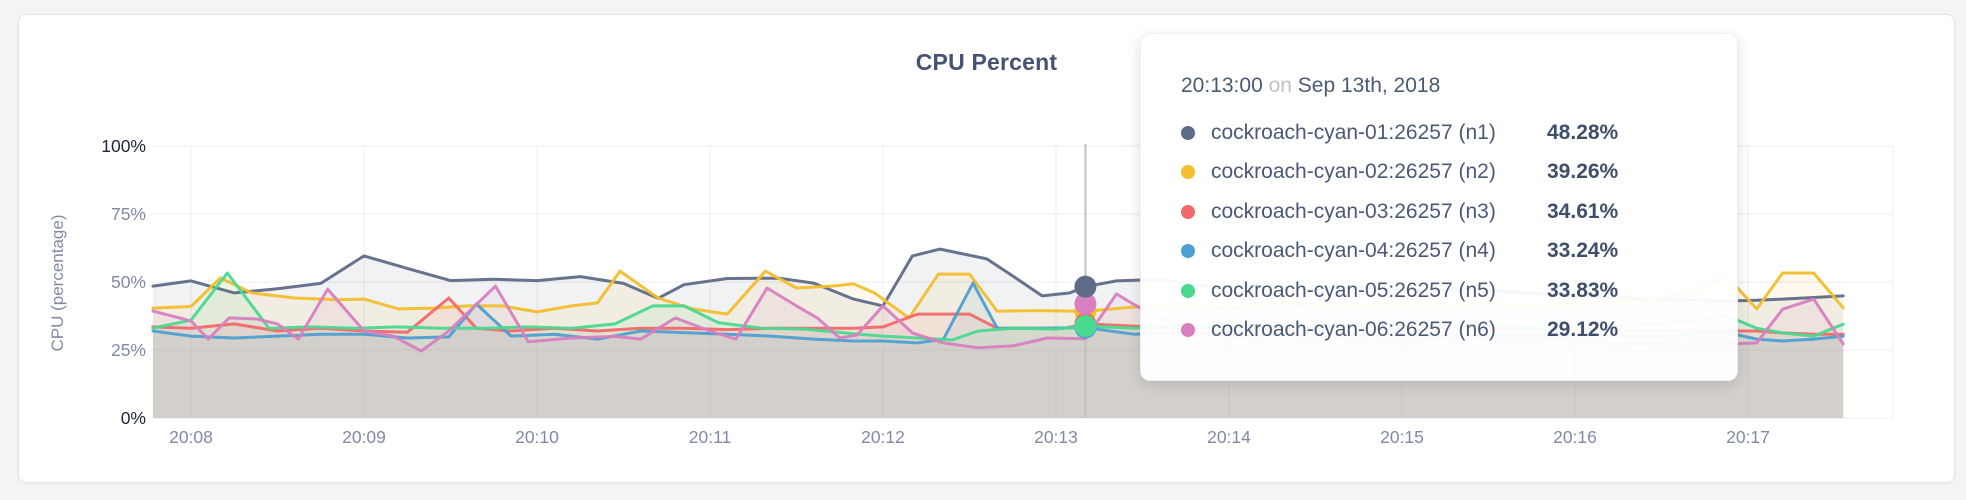 This screenshot has width=1966, height=500. Describe the element at coordinates (364, 437) in the screenshot. I see `x-axis-tick-label: 20:09` at that location.